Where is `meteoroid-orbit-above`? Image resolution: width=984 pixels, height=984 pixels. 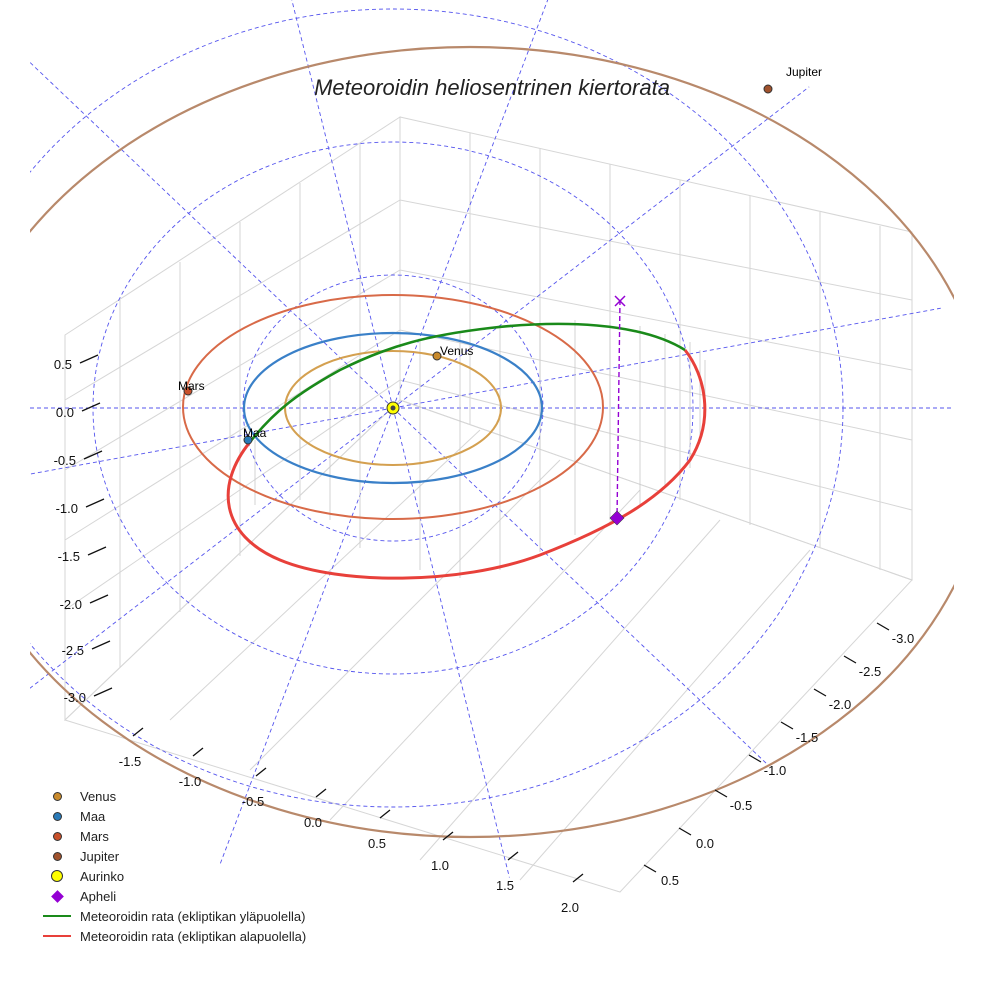
meteoroid-orbit-above is located at coordinates (467, 382).